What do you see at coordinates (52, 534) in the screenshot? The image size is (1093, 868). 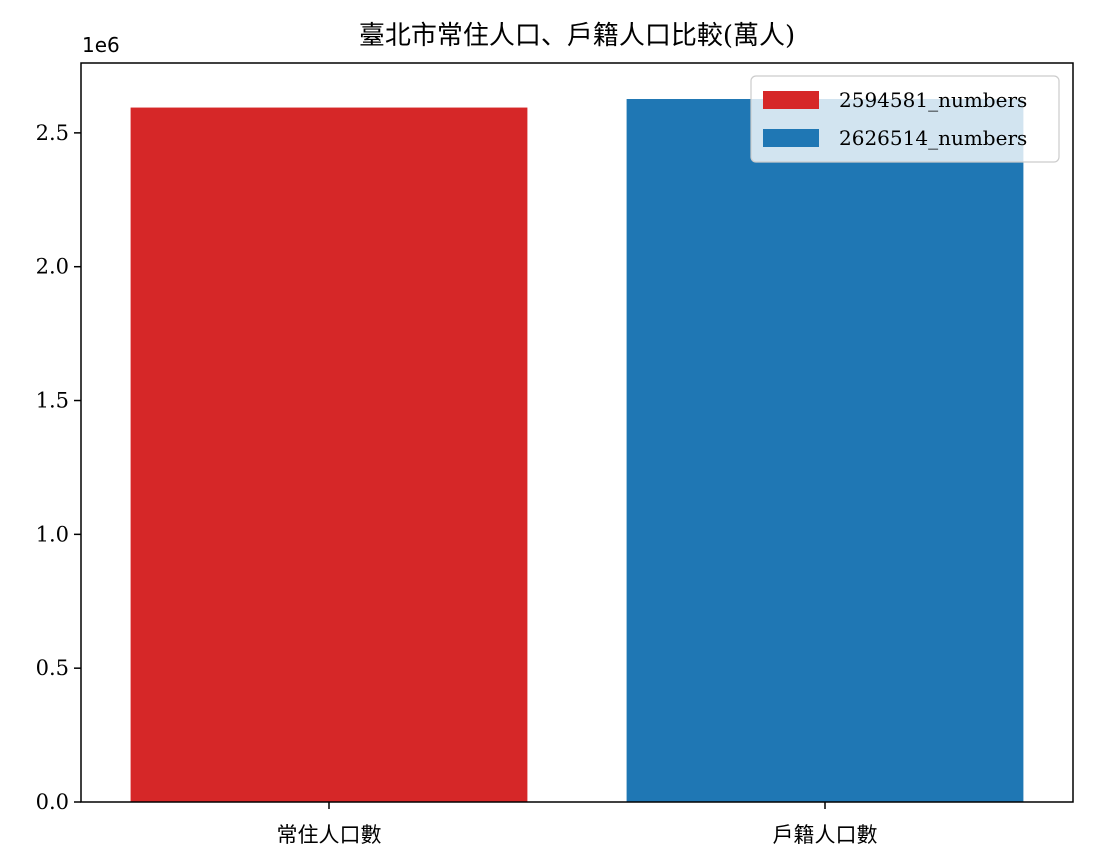 I see `y-tick-label: 1.0` at bounding box center [52, 534].